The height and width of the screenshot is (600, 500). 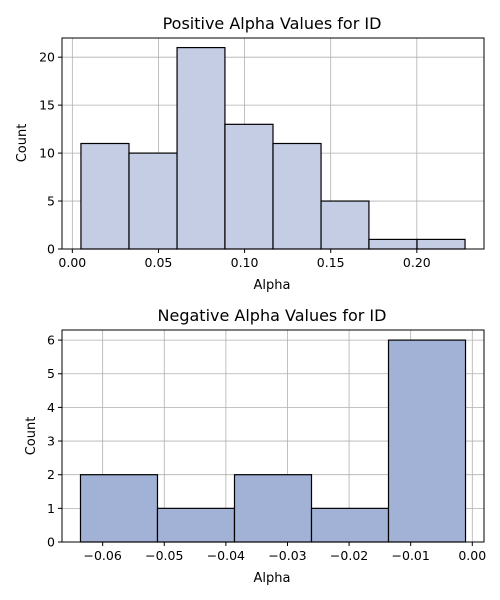 What do you see at coordinates (349, 555) in the screenshot?
I see `x-tick-label: −0.02` at bounding box center [349, 555].